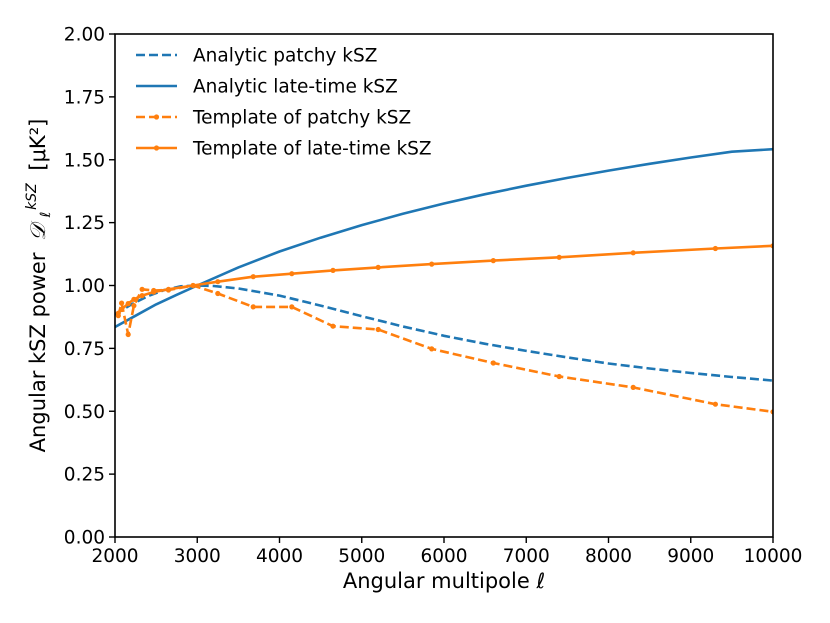 The height and width of the screenshot is (623, 830). I want to click on x-tick-label: 2000, so click(114, 556).